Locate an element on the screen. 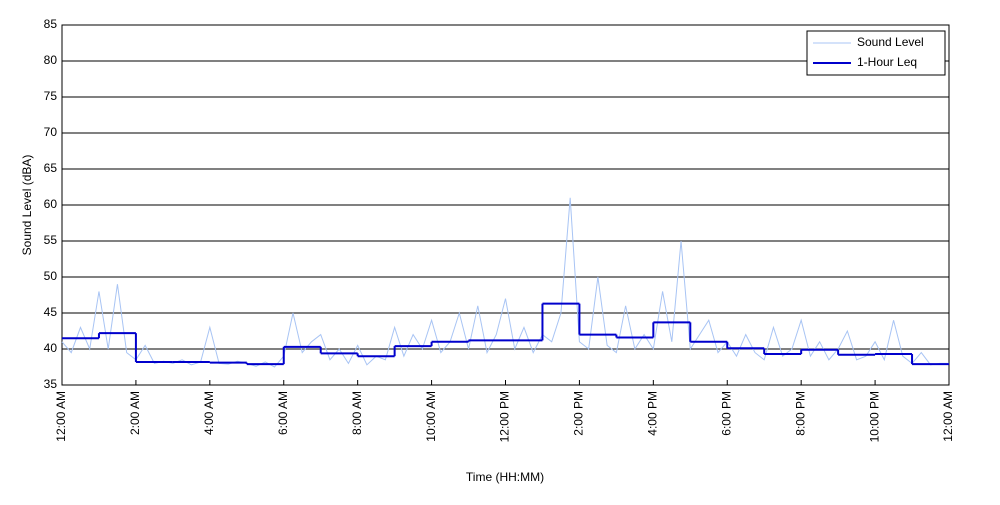 The height and width of the screenshot is (505, 1000). x-tick-label: 12:00 PM is located at coordinates (505, 416).